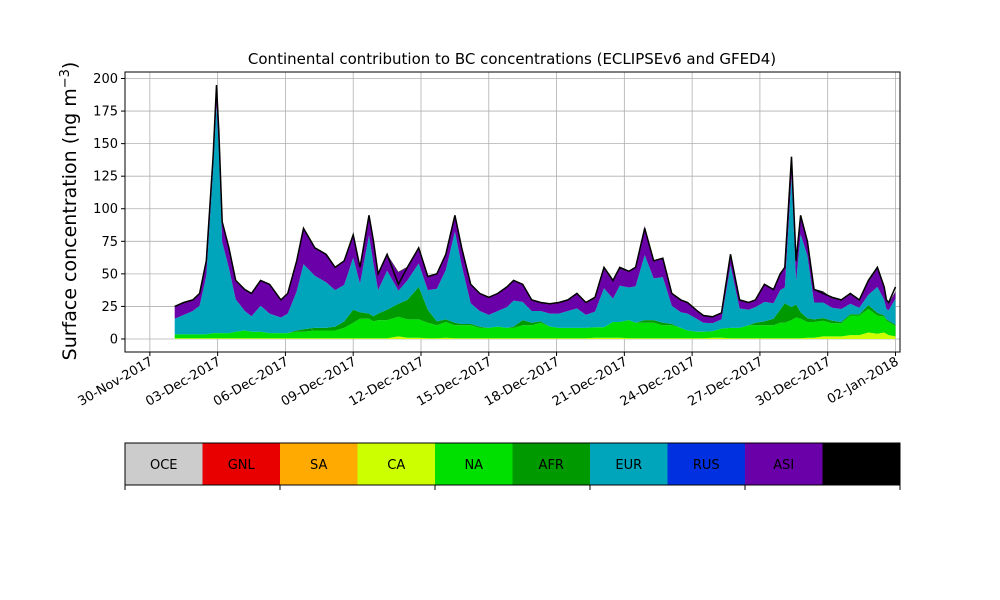  What do you see at coordinates (183, 381) in the screenshot?
I see `x-tick-label: 03-Dec-2017` at bounding box center [183, 381].